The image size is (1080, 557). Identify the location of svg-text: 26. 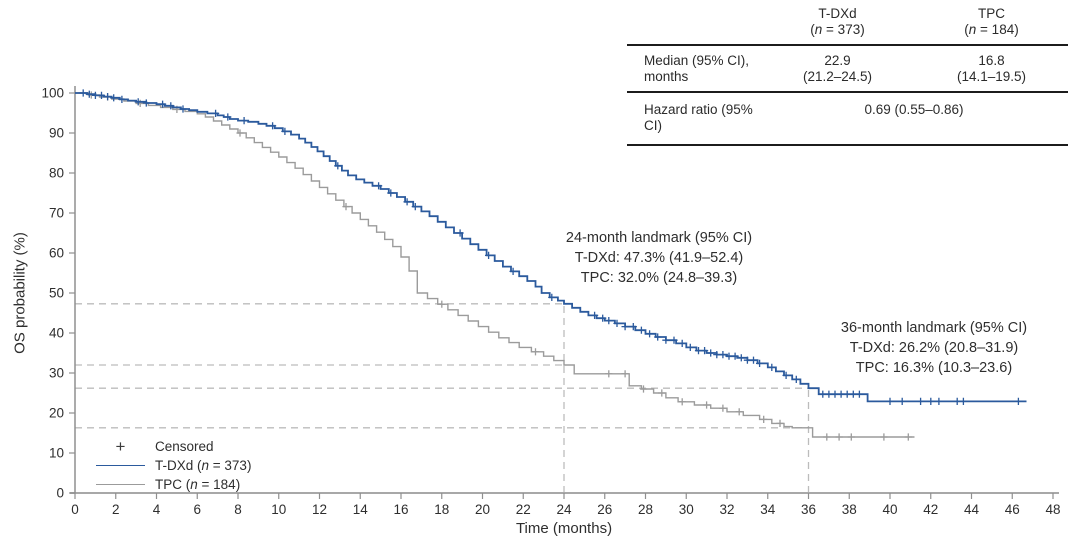
(604, 509).